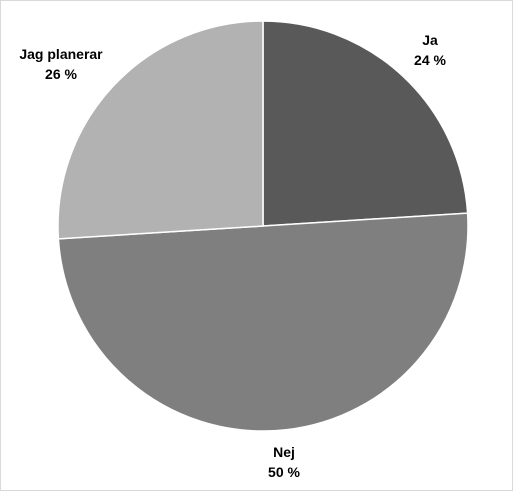  Describe the element at coordinates (284, 472) in the screenshot. I see `slice-value-nej: 50 %` at that location.